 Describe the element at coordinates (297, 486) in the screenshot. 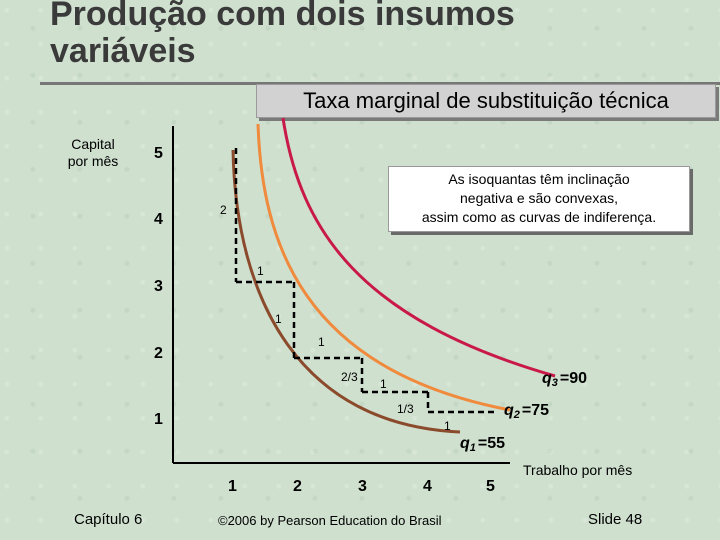

I see `x-tick-2: 2` at that location.